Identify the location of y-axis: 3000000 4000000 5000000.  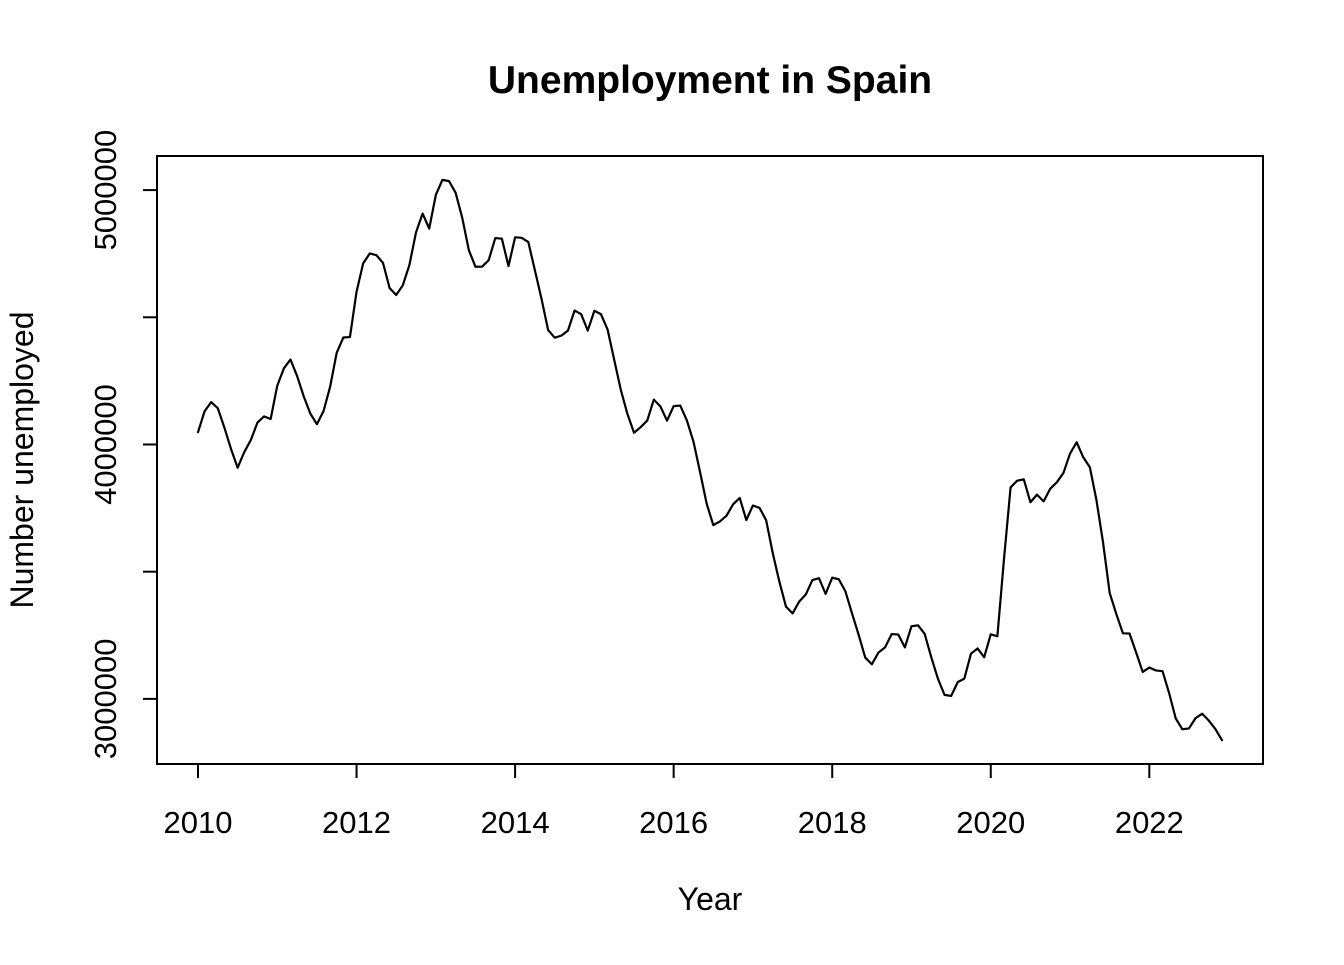
(122, 444).